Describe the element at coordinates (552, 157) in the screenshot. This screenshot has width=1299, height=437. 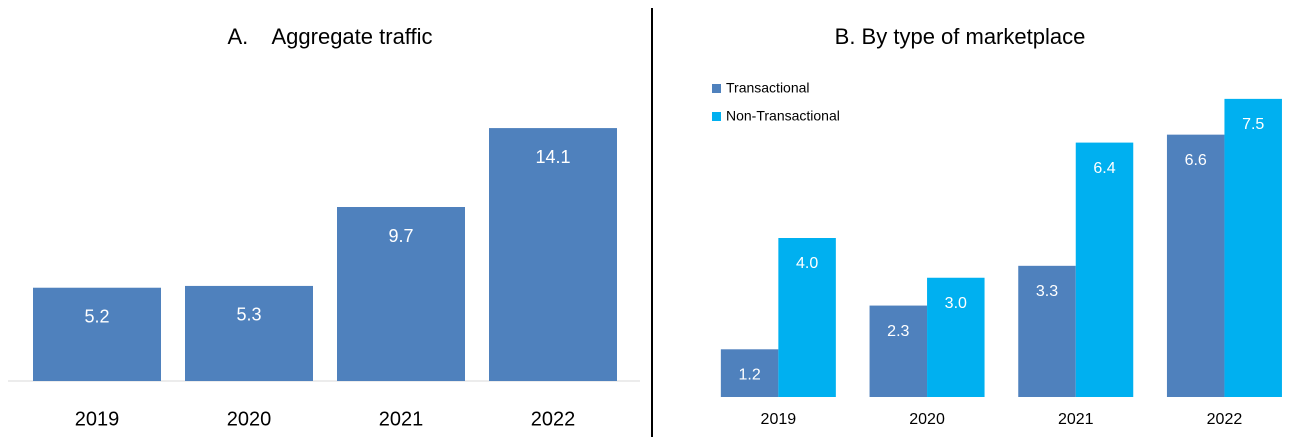
I see `data-label: 14.1` at that location.